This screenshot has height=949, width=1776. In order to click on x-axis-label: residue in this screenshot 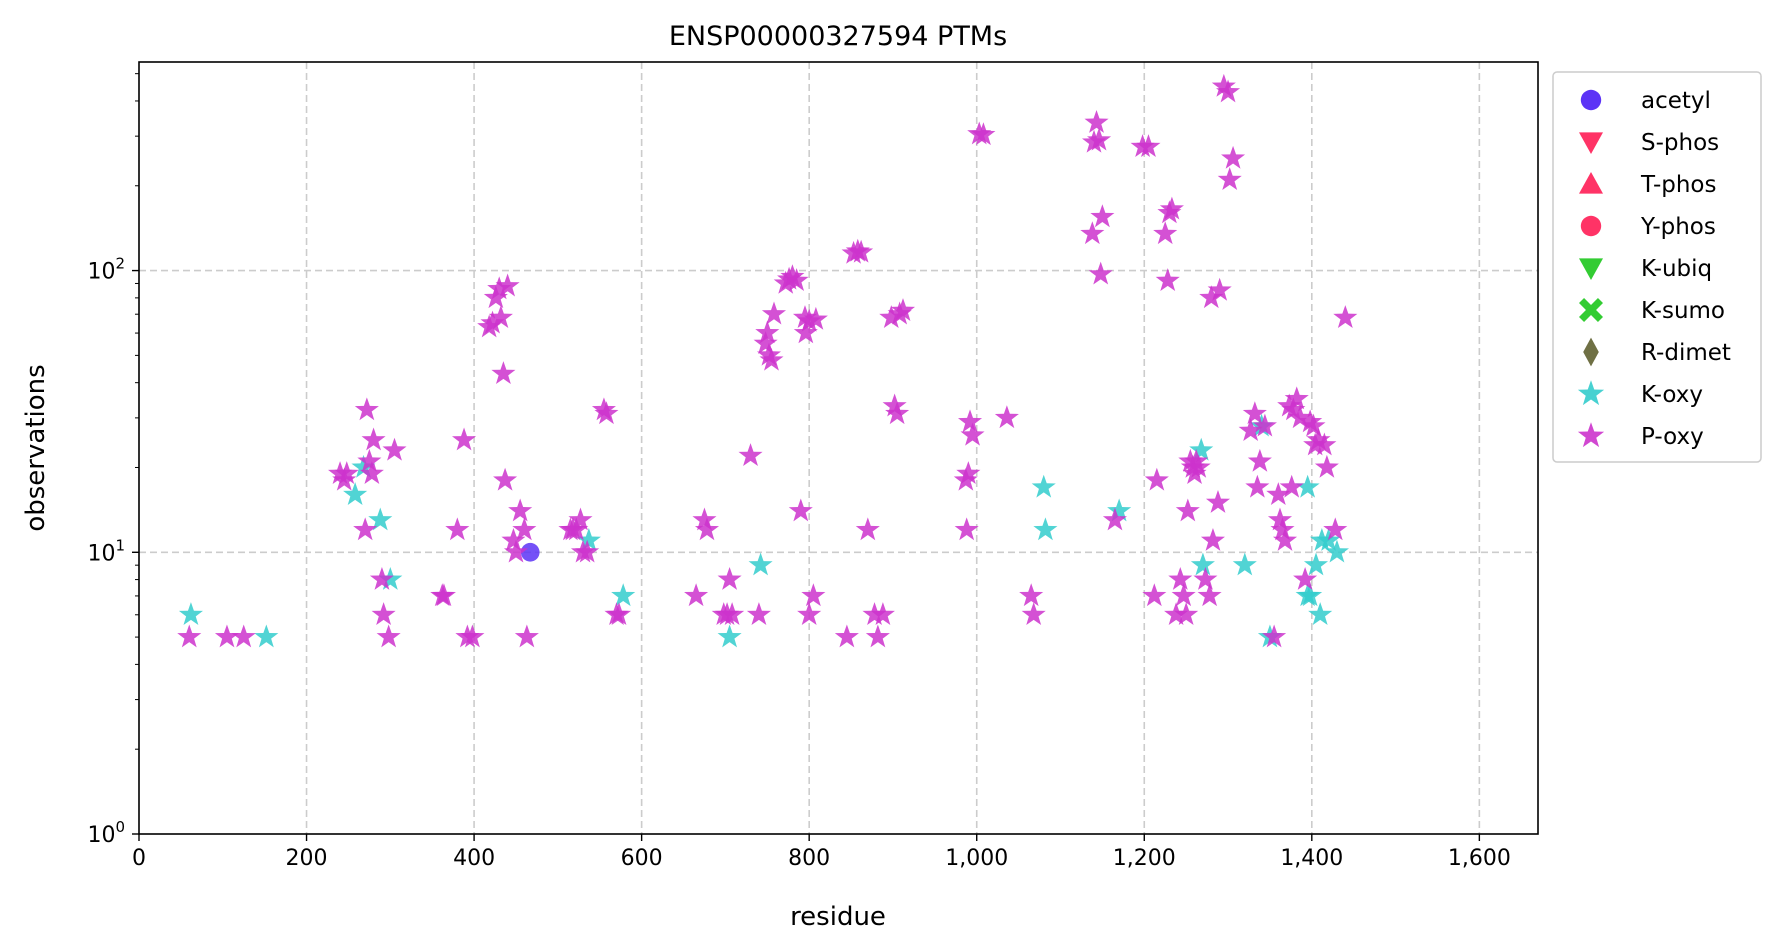, I will do `click(838, 917)`.